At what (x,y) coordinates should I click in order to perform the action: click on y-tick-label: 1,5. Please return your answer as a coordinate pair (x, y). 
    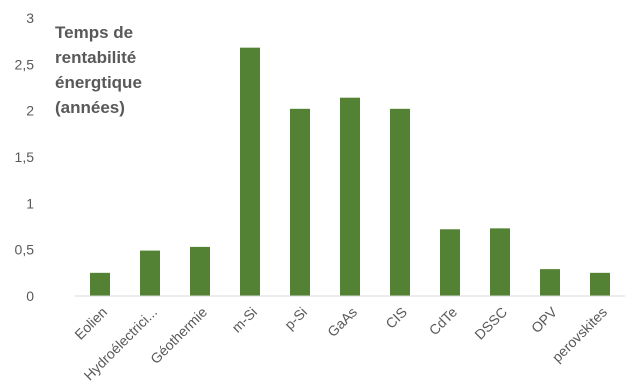
    Looking at the image, I should click on (25, 157).